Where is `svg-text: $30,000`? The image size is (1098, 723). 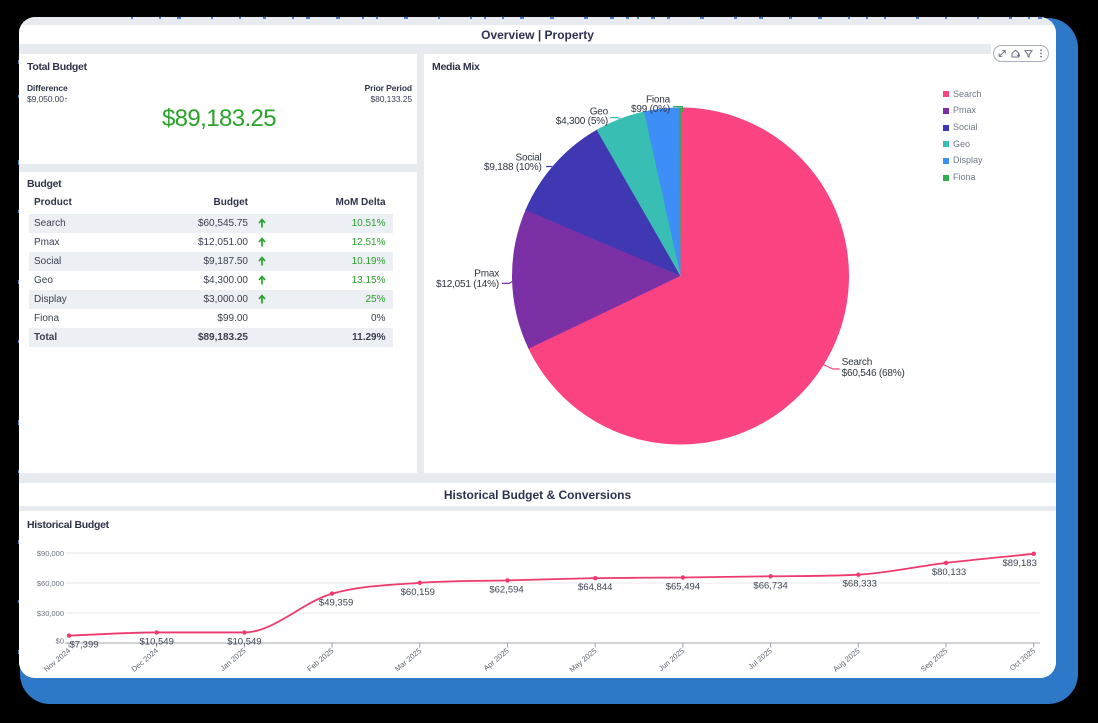
svg-text: $30,000 is located at coordinates (50, 613).